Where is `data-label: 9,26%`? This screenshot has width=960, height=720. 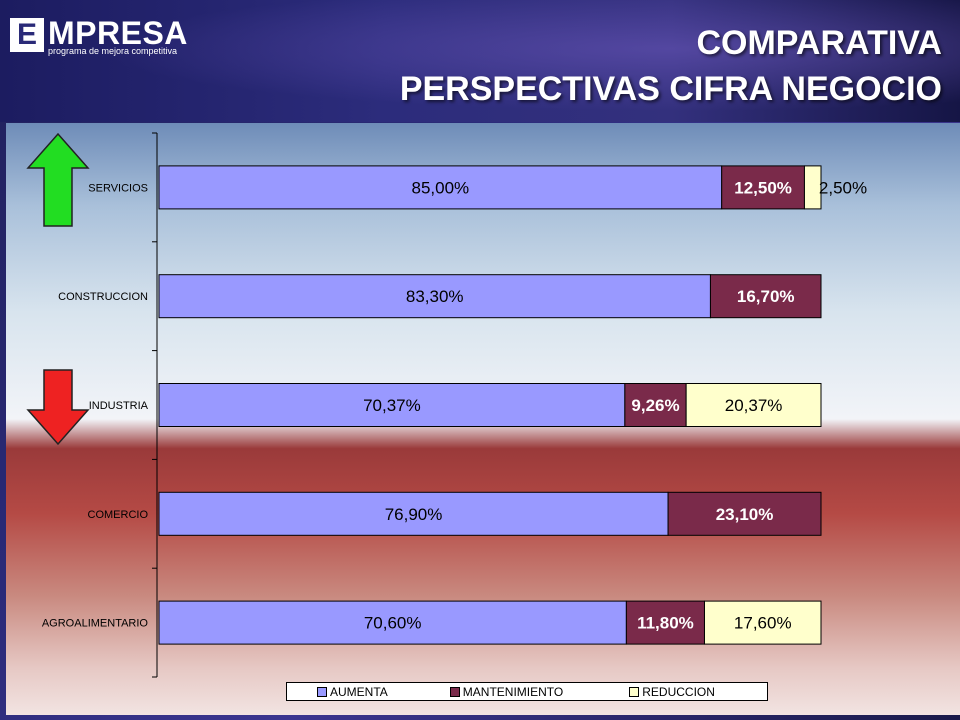 data-label: 9,26% is located at coordinates (655, 405).